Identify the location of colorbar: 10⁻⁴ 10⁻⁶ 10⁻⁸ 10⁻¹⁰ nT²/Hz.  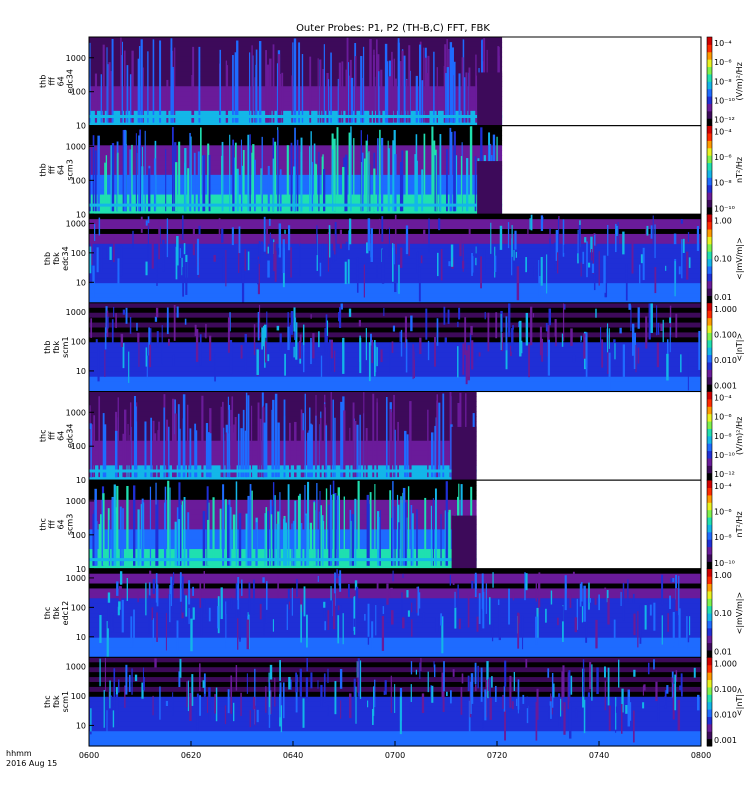
(725, 170).